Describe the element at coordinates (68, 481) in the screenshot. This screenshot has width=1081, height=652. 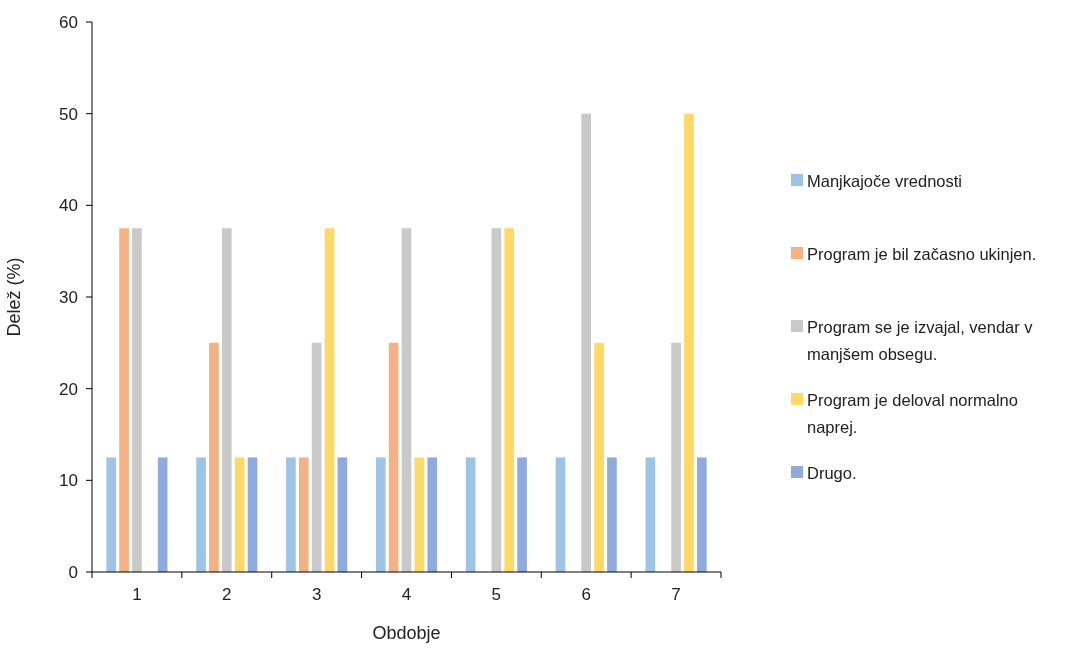
I see `y-tick-label: 10` at that location.